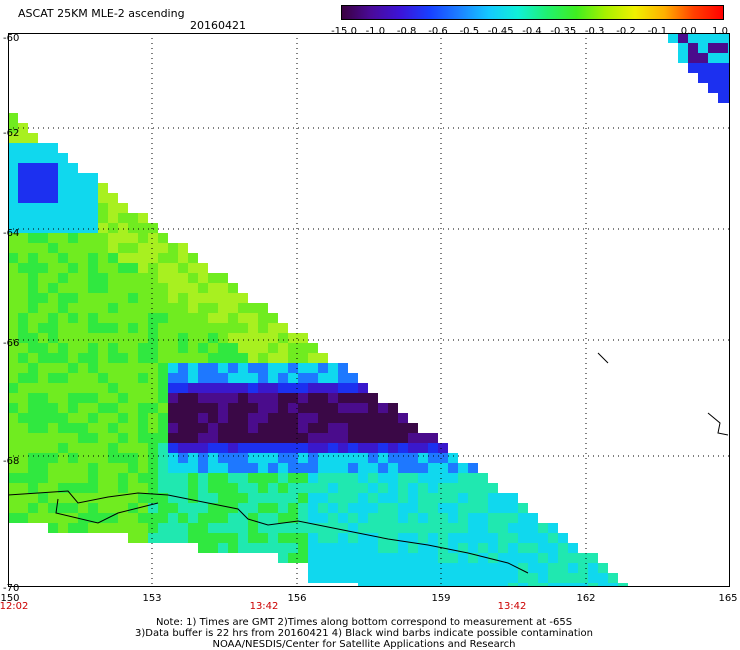 The height and width of the screenshot is (650, 740). I want to click on latitude-label: -66, so click(11, 343).